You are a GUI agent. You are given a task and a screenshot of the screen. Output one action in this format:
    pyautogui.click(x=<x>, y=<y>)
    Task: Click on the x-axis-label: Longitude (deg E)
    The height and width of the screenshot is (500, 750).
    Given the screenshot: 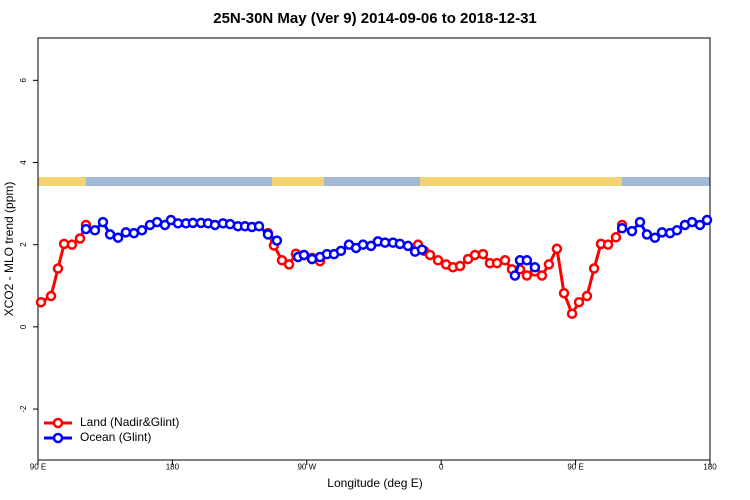 What is the action you would take?
    pyautogui.click(x=374, y=483)
    